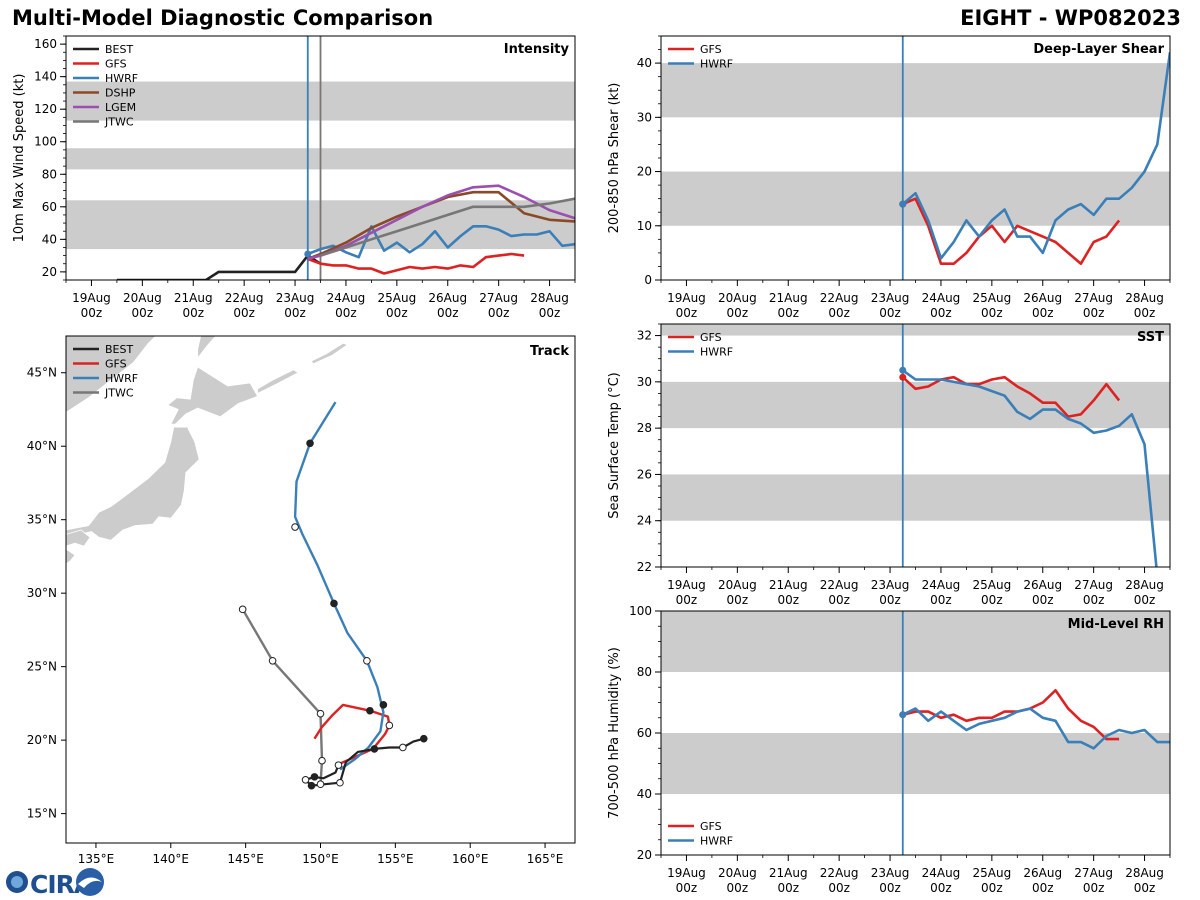 The image size is (1200, 900). Describe the element at coordinates (644, 117) in the screenshot. I see `shear-y-tick-label: 30` at that location.